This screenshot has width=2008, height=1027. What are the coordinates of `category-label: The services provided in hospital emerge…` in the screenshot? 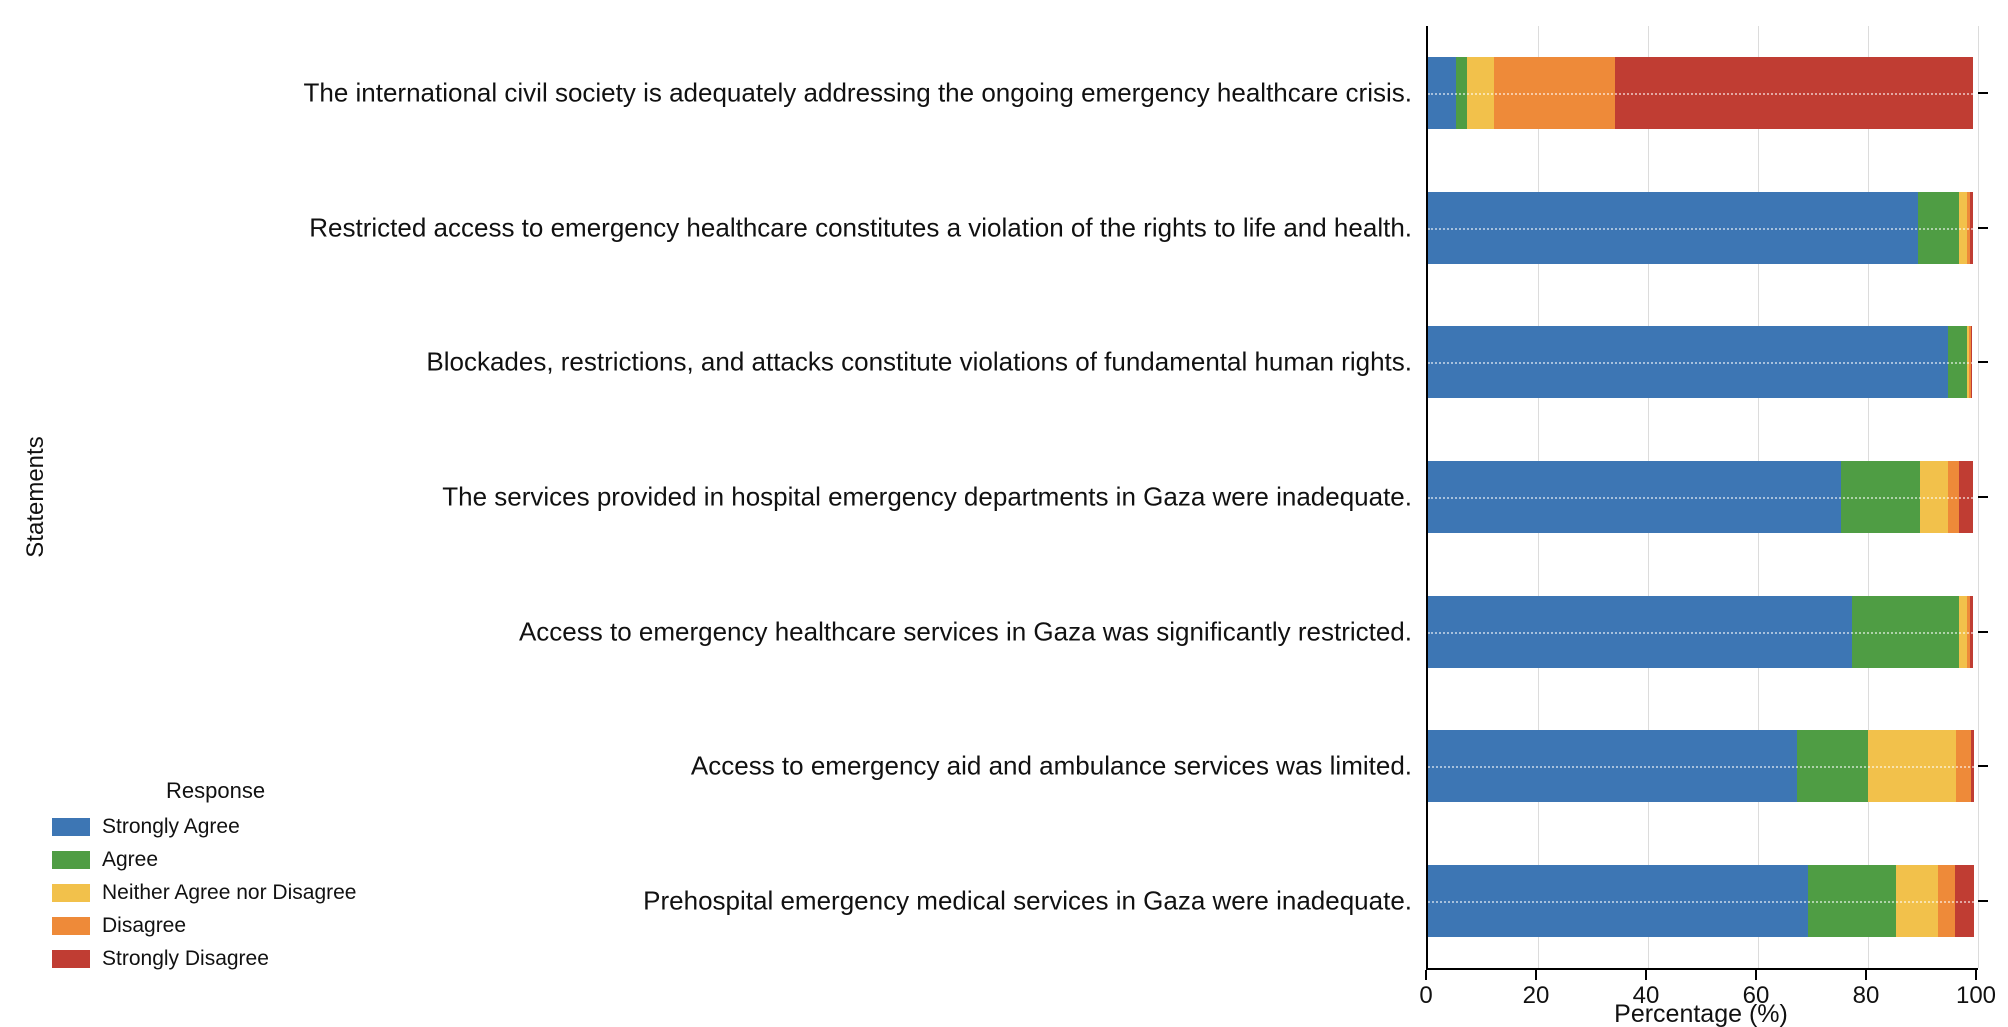 It's located at (927, 496).